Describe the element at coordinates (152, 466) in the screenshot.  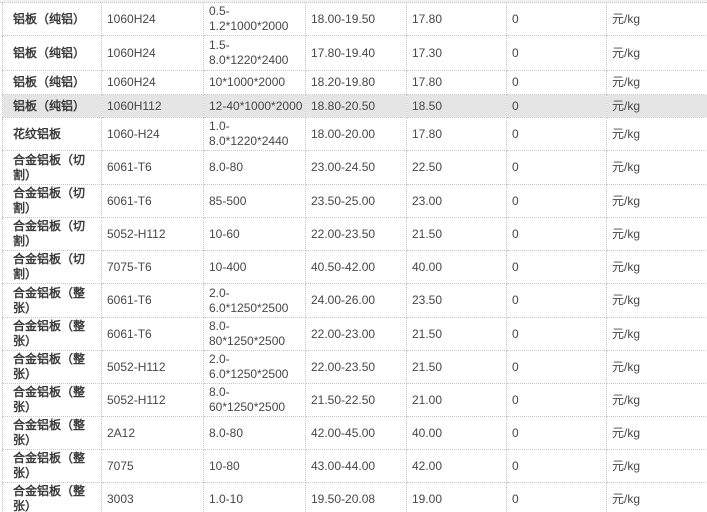
I see `cell-model: 7075` at that location.